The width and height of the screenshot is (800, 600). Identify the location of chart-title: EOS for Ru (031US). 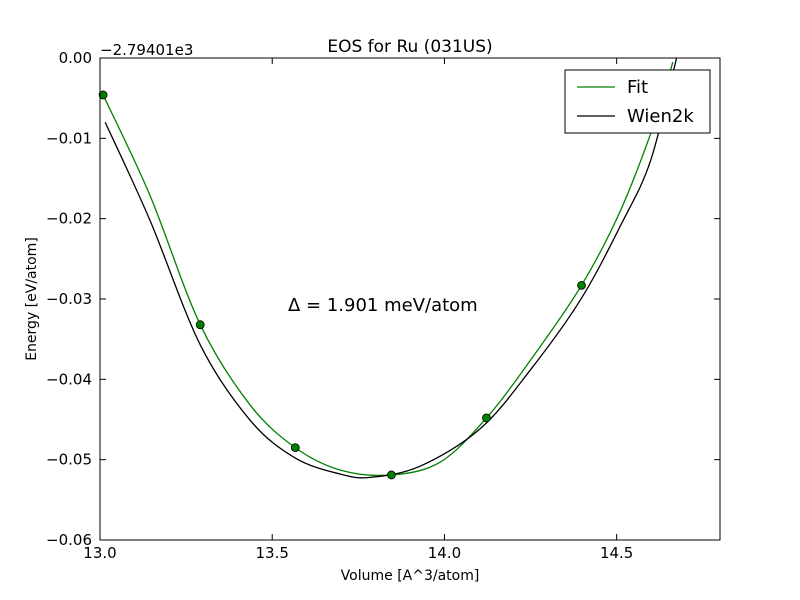
(409, 47).